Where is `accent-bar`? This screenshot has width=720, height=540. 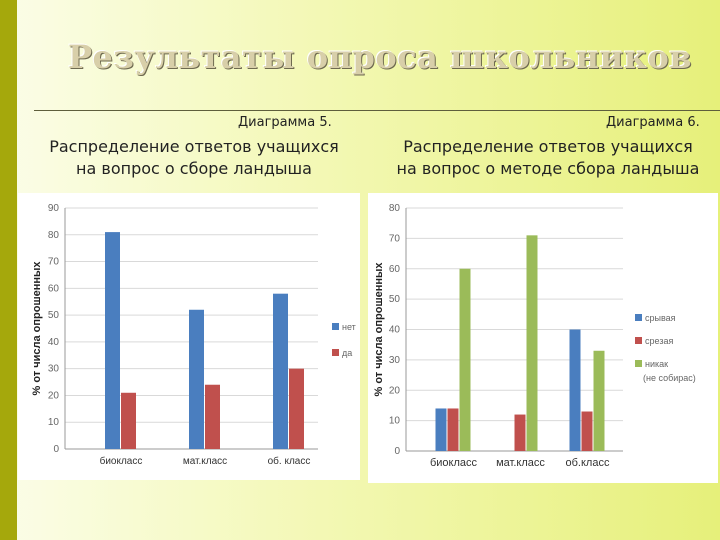
accent-bar is located at coordinates (8, 270).